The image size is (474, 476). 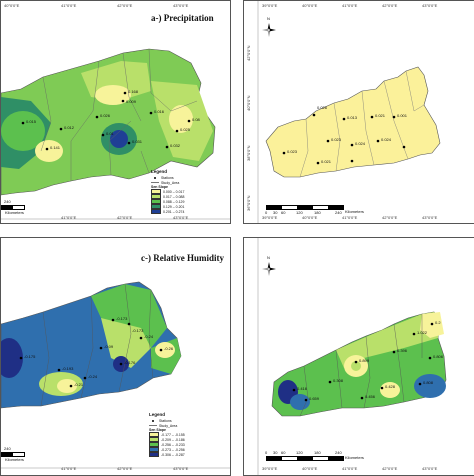 What do you see at coordinates (438, 356) in the screenshot?
I see `station-value-label: 0.806` at bounding box center [438, 356].